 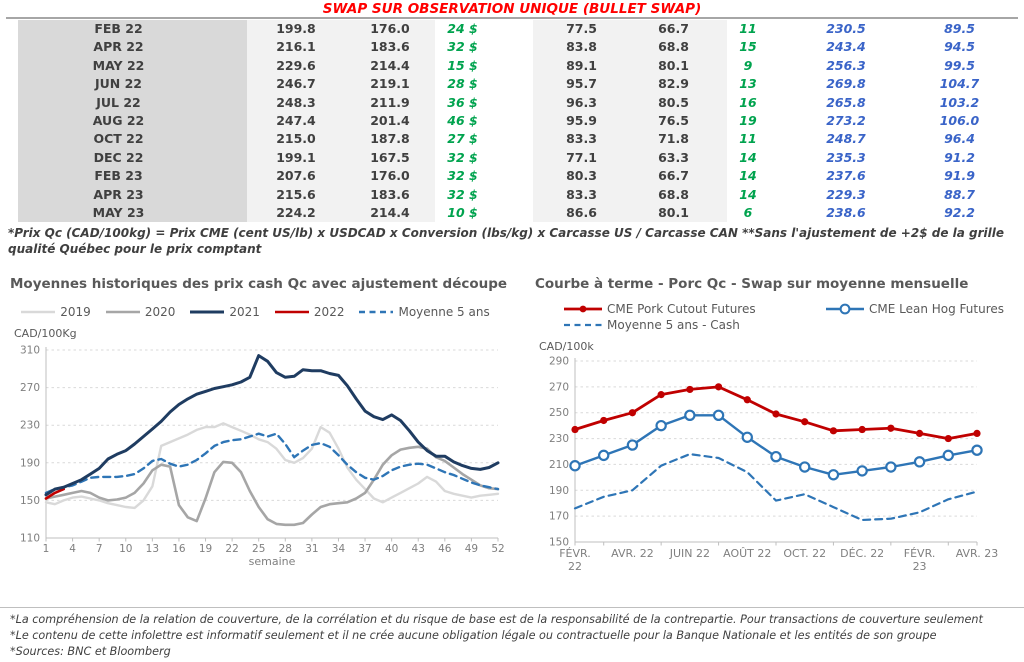 What do you see at coordinates (959, 157) in the screenshot?
I see `cell-swap-us: 91.2` at bounding box center [959, 157].